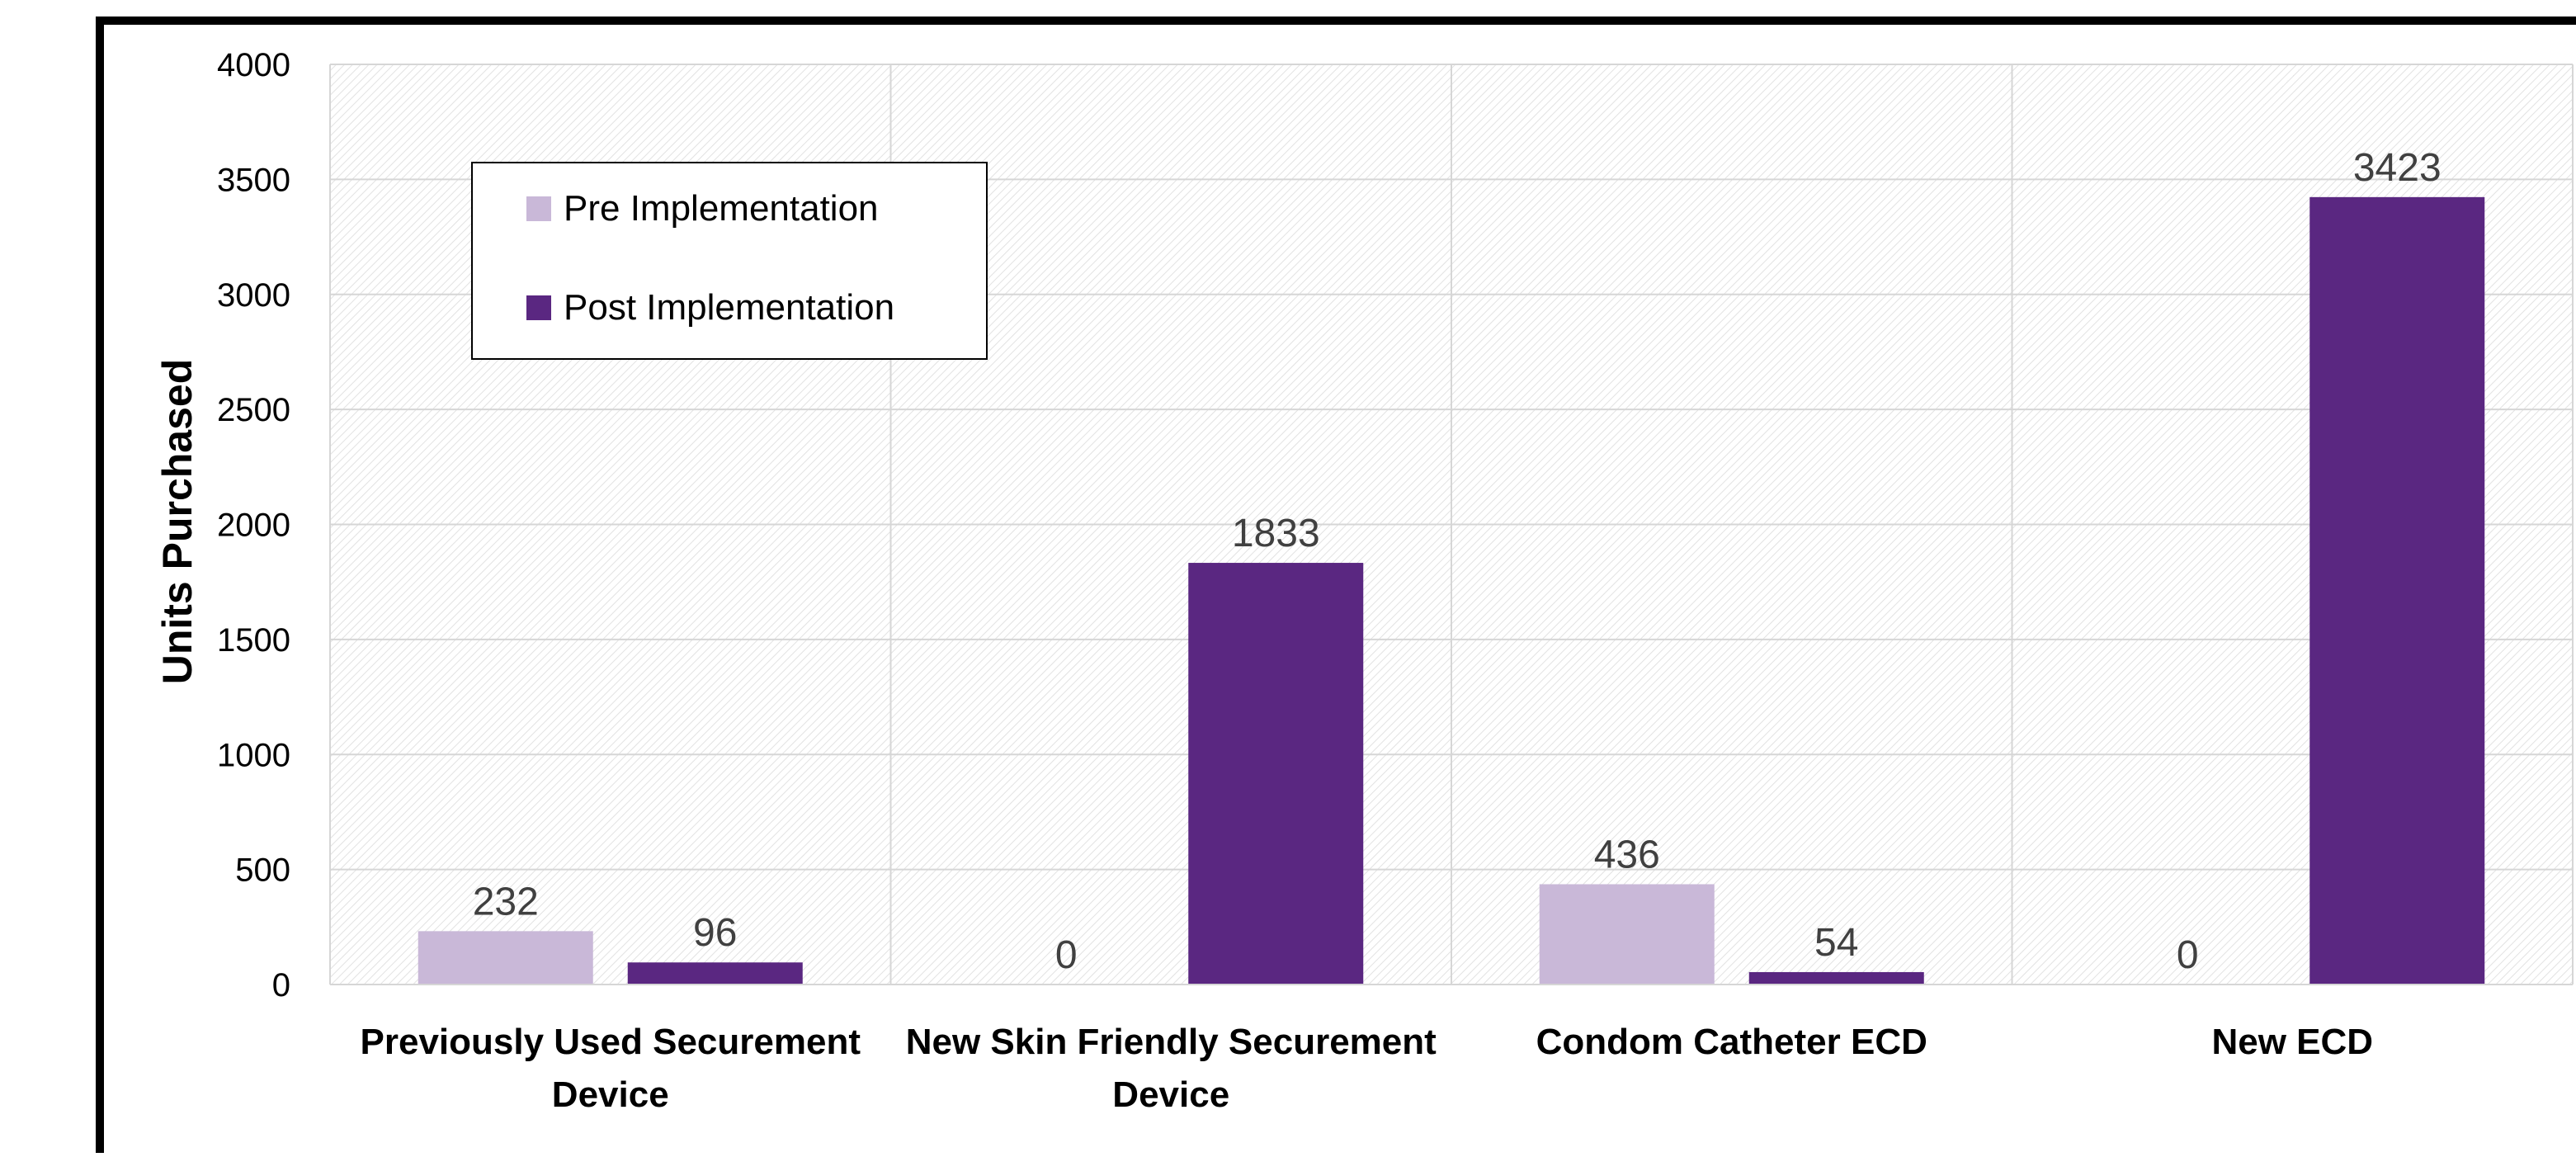 This screenshot has width=2576, height=1157. I want to click on y-tick-label: 1000, so click(253, 755).